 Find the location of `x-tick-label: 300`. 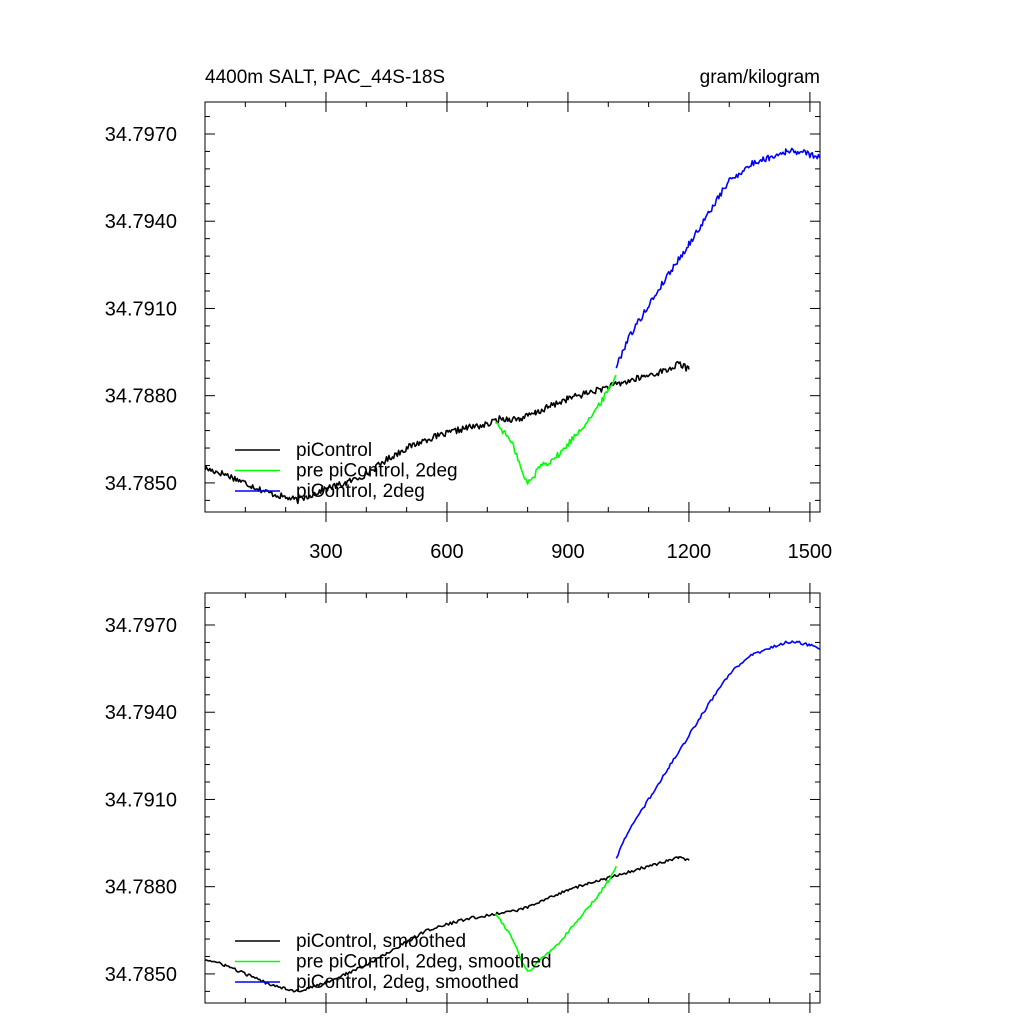

x-tick-label: 300 is located at coordinates (325, 552).